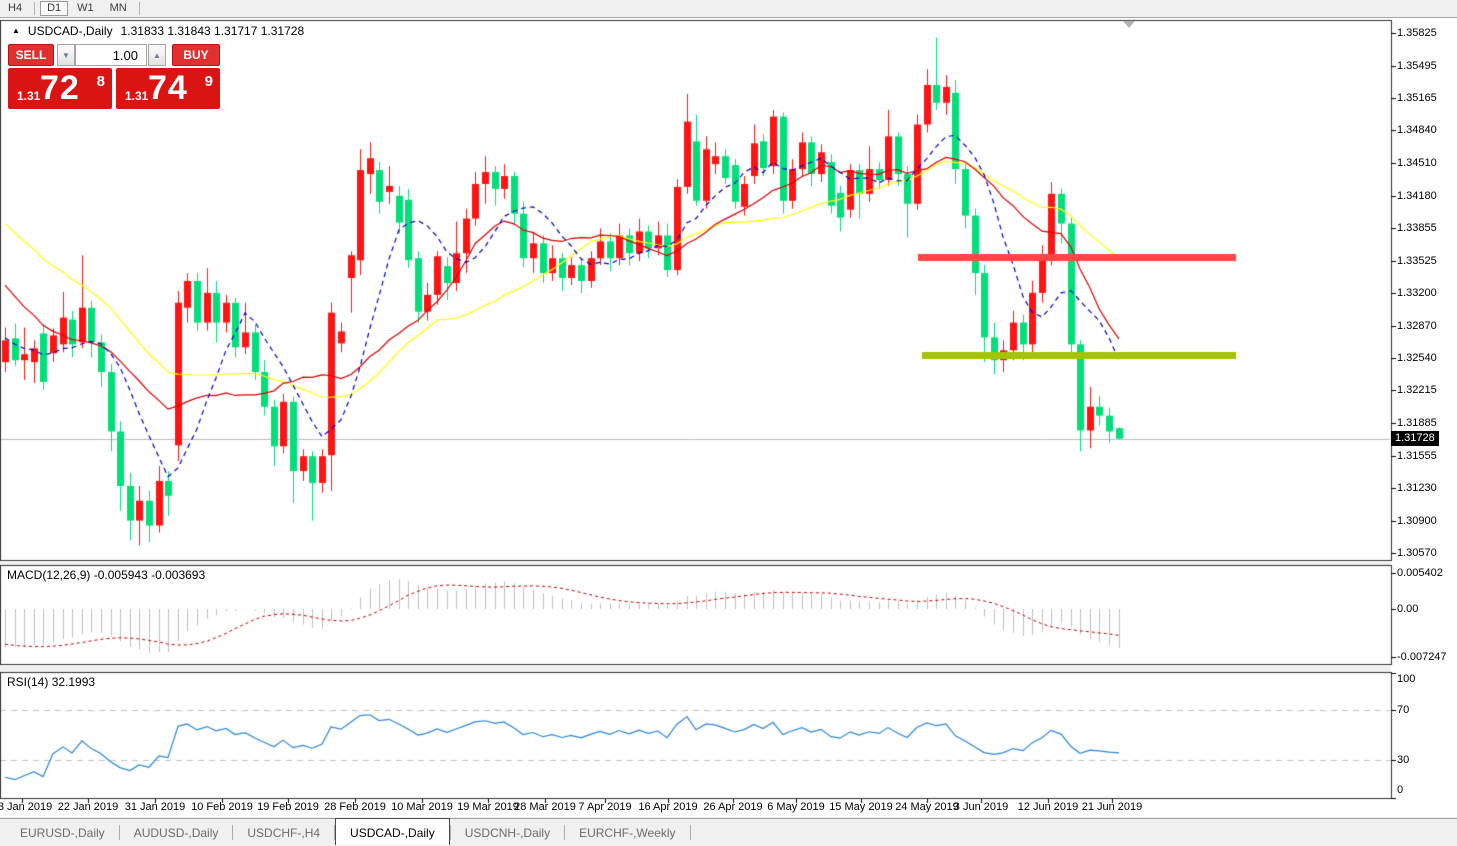 The width and height of the screenshot is (1457, 846). I want to click on price-axis-label: 1.34510, so click(1417, 163).